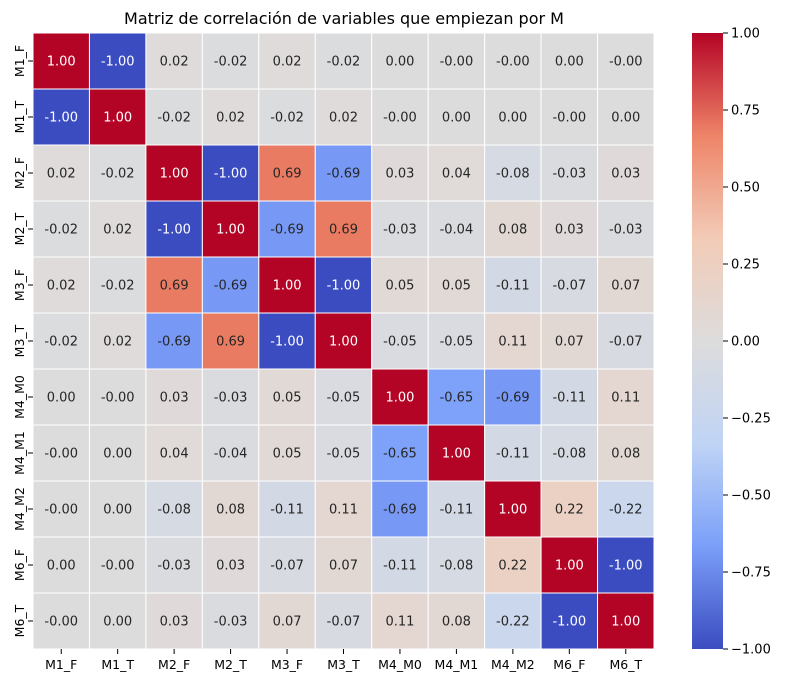 Image resolution: width=785 pixels, height=682 pixels. What do you see at coordinates (745, 188) in the screenshot?
I see `colorbar-tick-label: 0.50` at bounding box center [745, 188].